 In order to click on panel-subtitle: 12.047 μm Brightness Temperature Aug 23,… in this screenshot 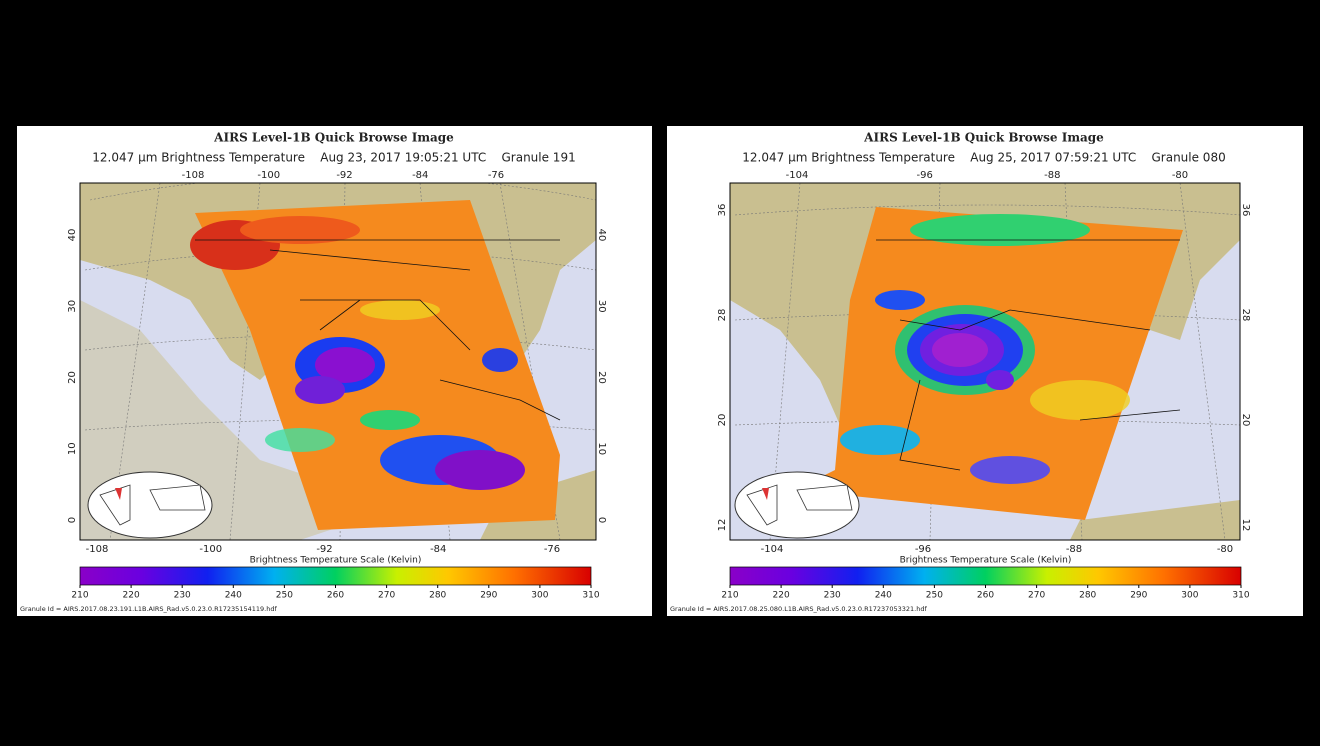, I will do `click(333, 158)`.